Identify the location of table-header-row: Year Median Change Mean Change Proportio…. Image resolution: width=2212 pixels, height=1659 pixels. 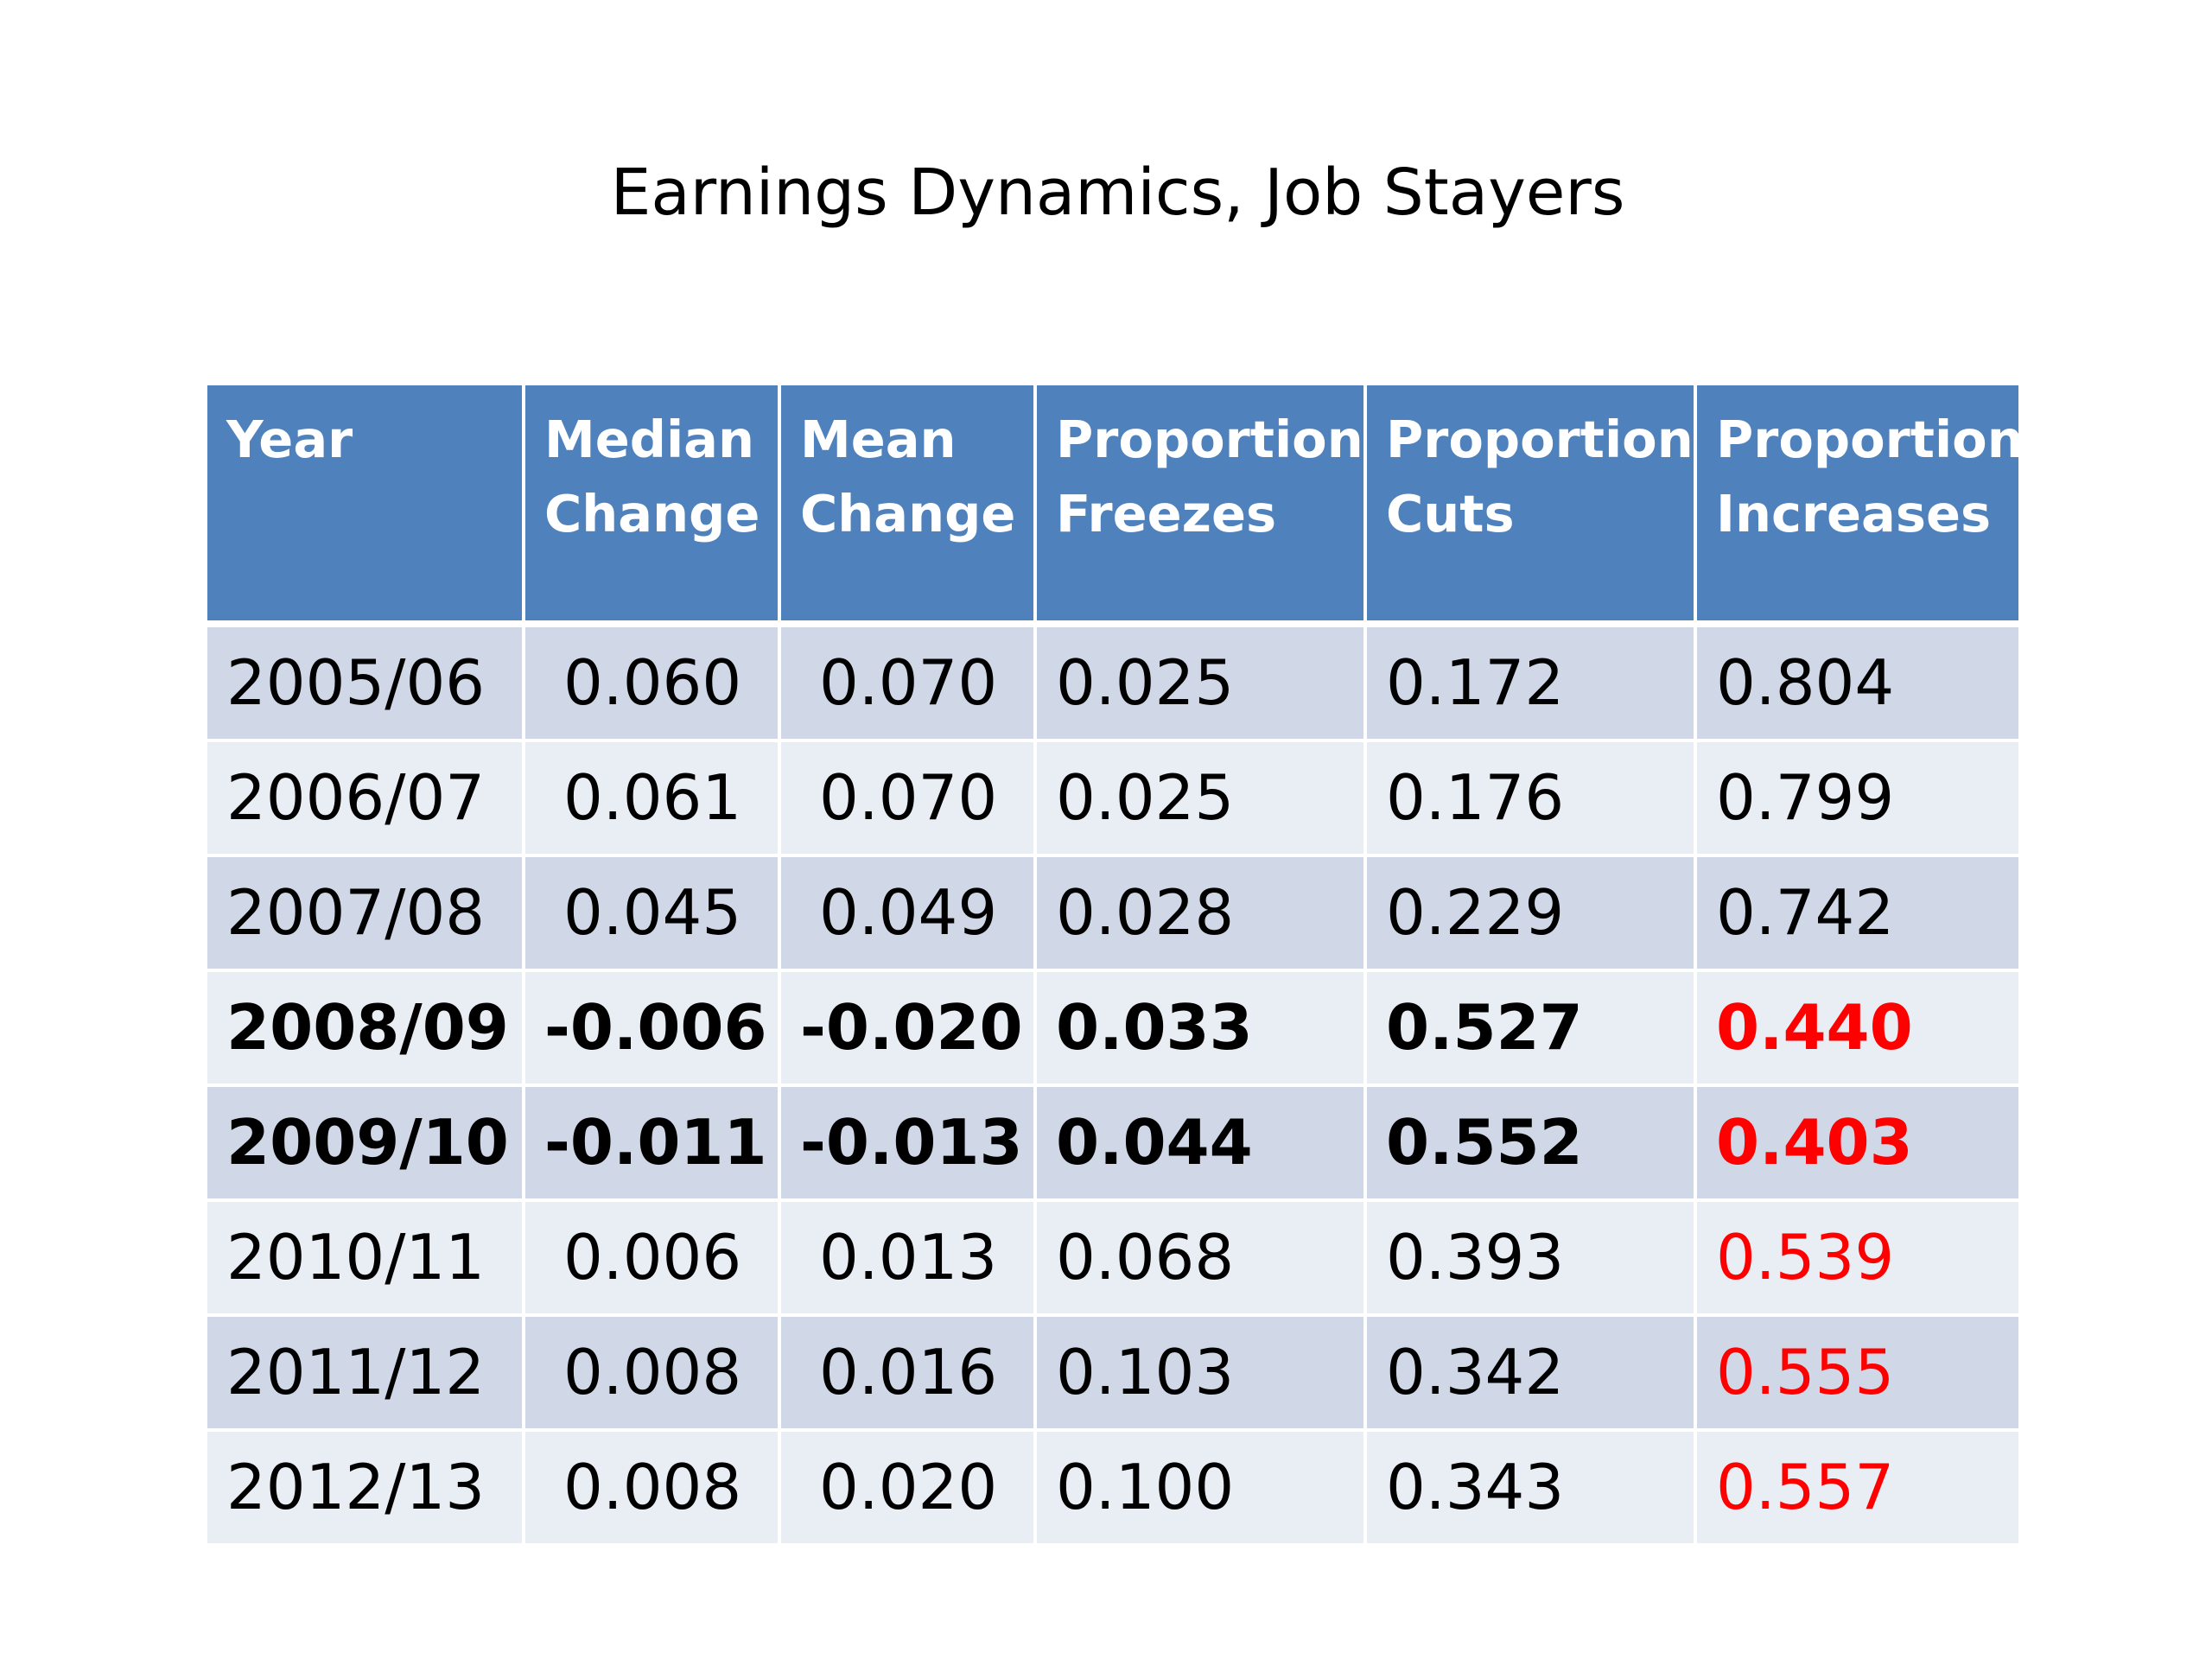
(1114, 504).